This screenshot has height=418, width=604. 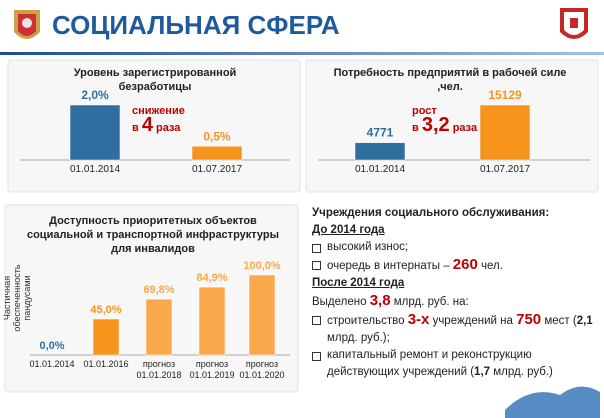 What do you see at coordinates (552, 402) in the screenshot?
I see `crimea-map` at bounding box center [552, 402].